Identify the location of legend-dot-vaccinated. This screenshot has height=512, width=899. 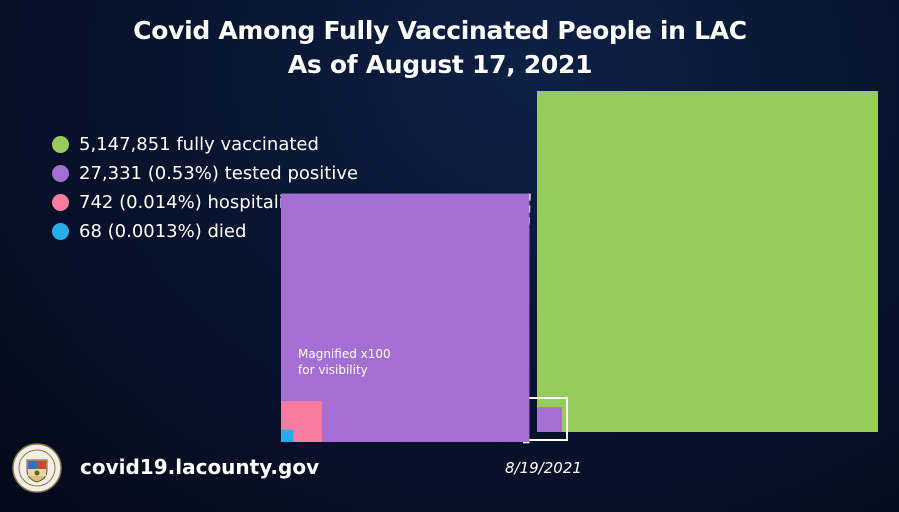
(60, 144).